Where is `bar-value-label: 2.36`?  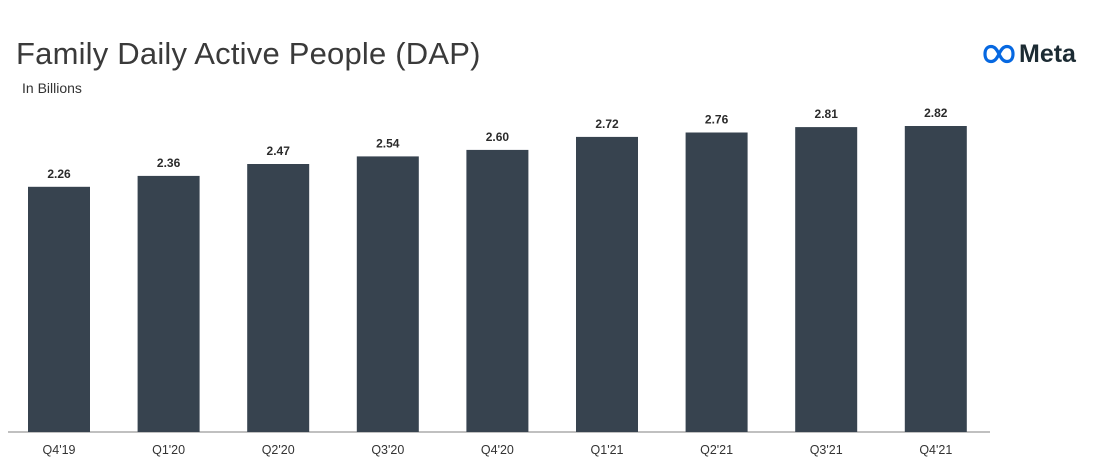 bar-value-label: 2.36 is located at coordinates (169, 163).